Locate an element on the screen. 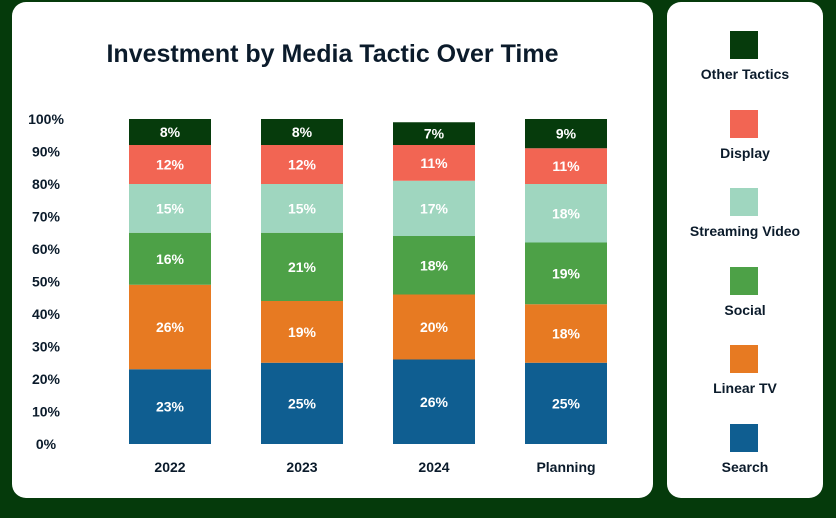 Image resolution: width=836 pixels, height=518 pixels. bar-data-label: 23% is located at coordinates (170, 407).